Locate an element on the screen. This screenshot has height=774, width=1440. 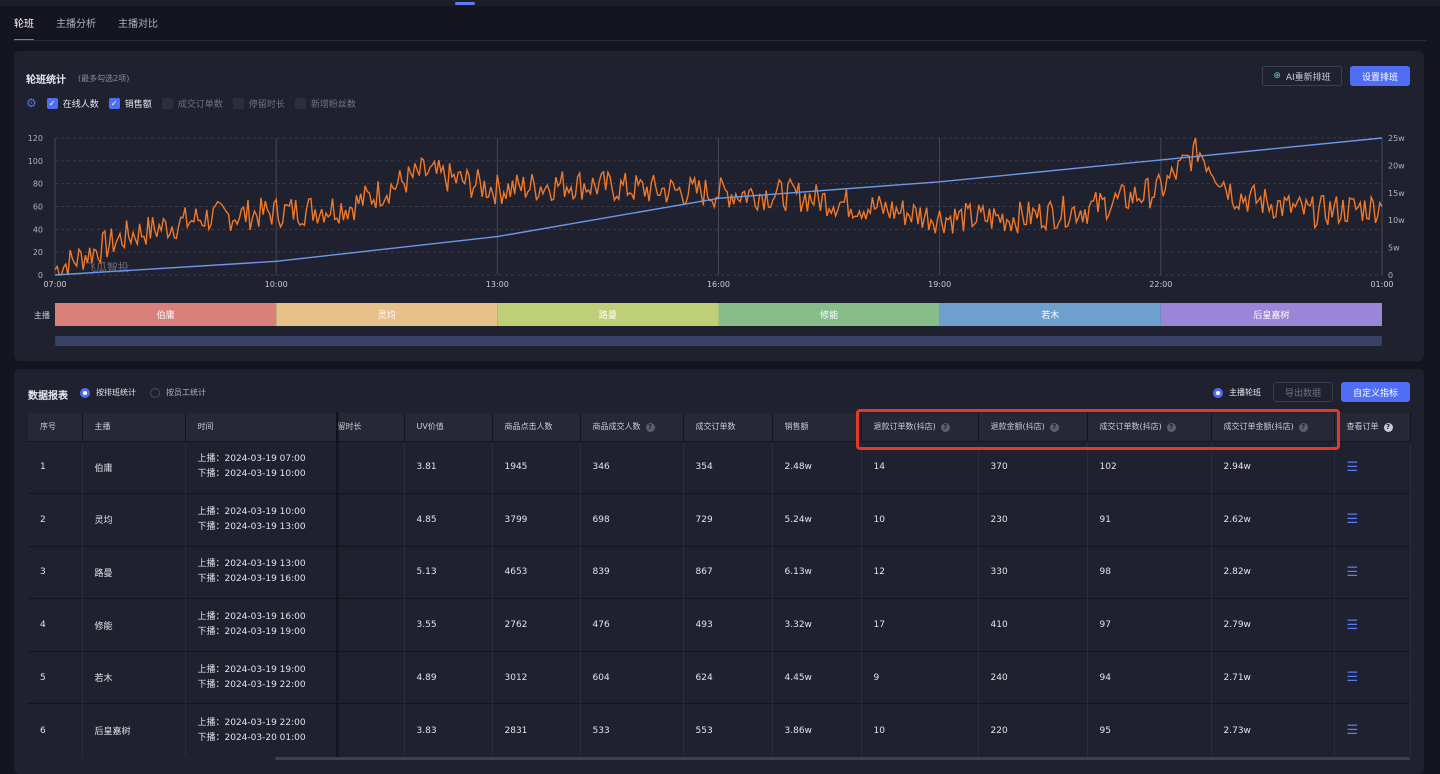
time-up: 上播：2024-03-19 13:00 is located at coordinates (251, 564).